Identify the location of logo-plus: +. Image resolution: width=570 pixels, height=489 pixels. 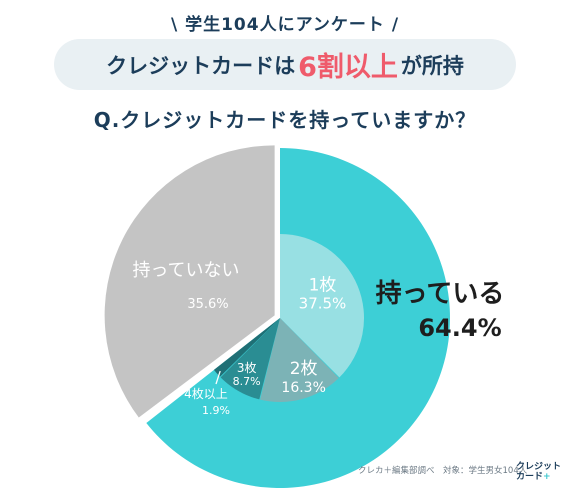
(547, 477).